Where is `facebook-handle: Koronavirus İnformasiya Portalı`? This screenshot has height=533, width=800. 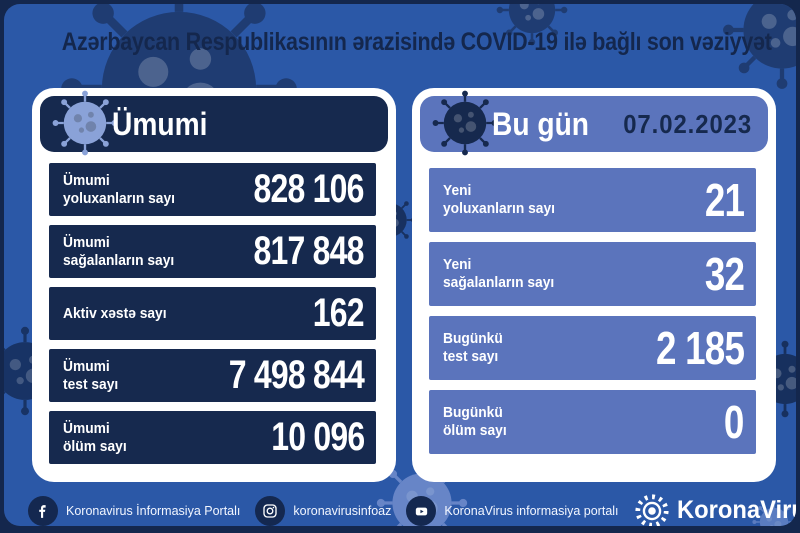 facebook-handle: Koronavirus İnformasiya Portalı is located at coordinates (134, 511).